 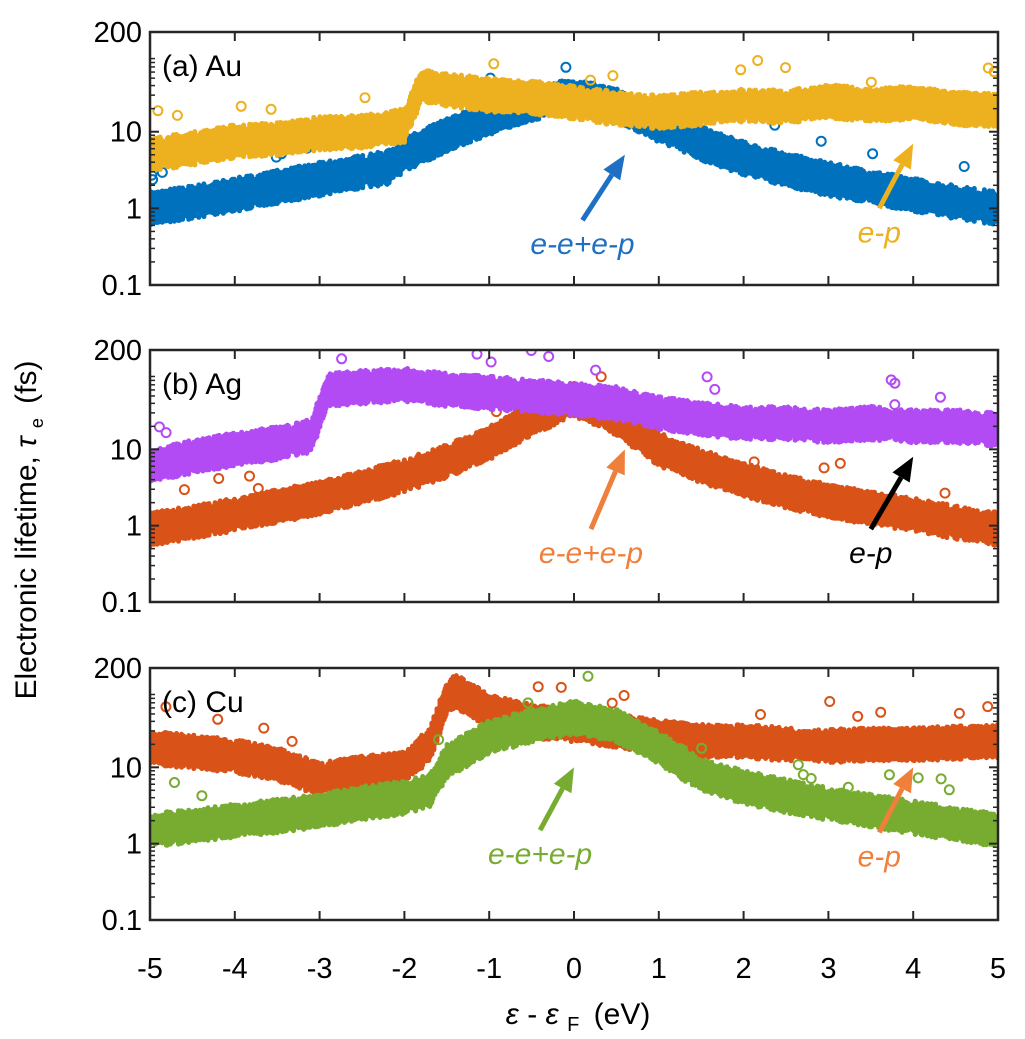 I want to click on y-axis-title: Electronic lifetime, τ e (fs), so click(x=30, y=529).